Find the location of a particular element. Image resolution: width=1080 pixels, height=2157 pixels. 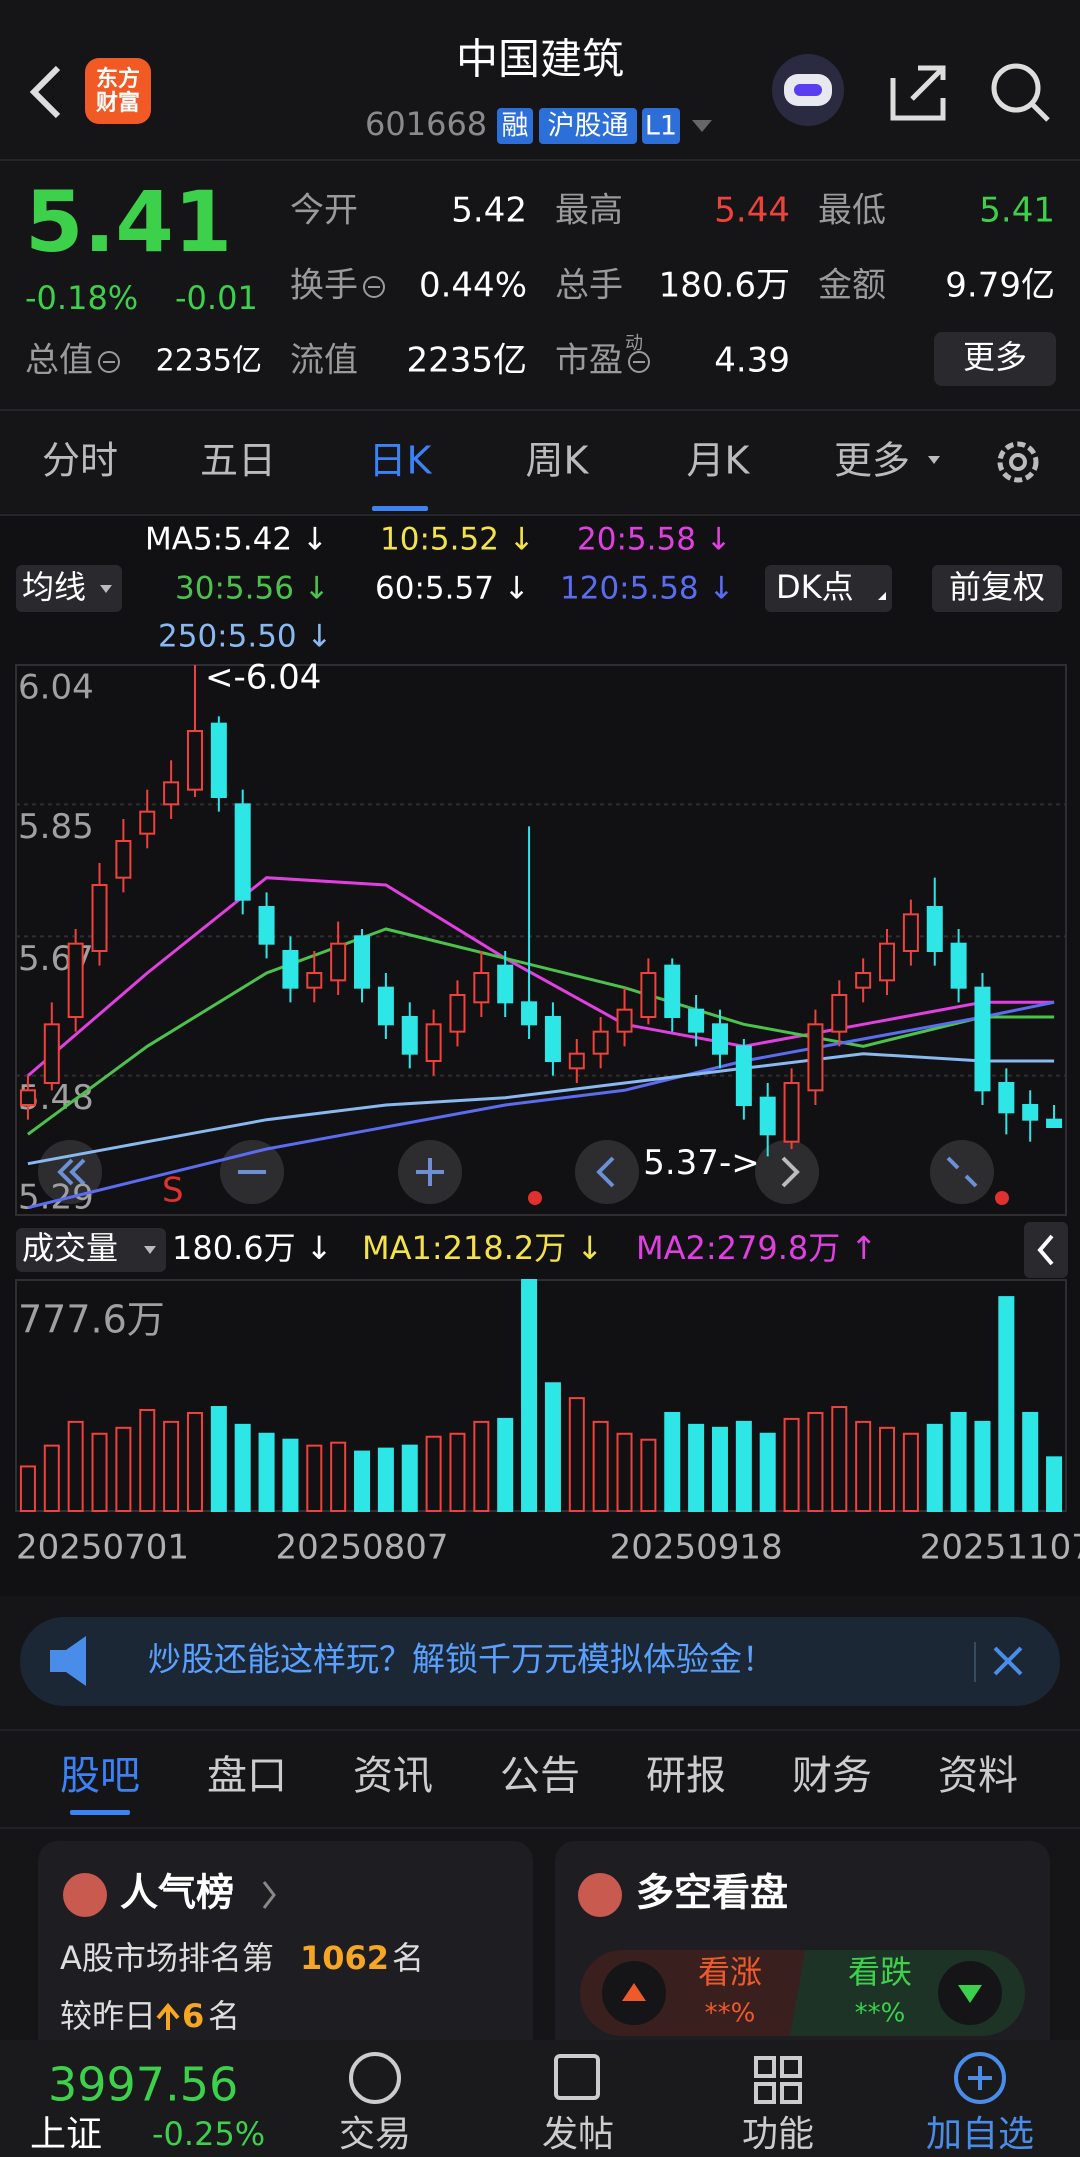

section-tab: 股吧 is located at coordinates (100, 1776).